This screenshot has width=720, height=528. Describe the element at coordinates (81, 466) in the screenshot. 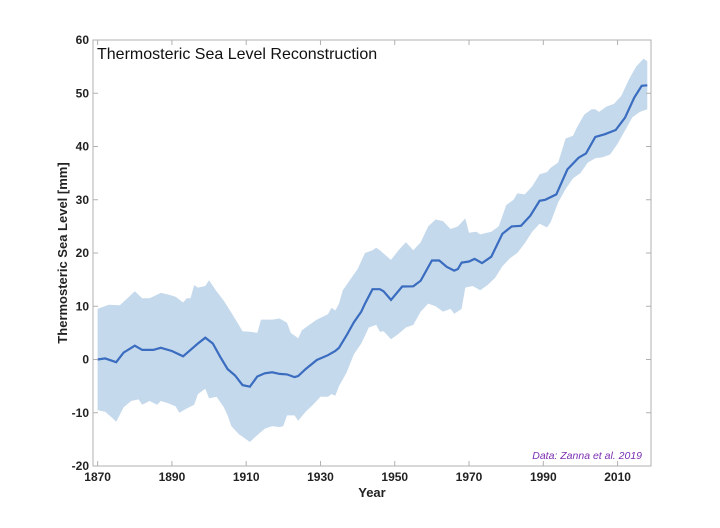

I see `y-tick-label: -20` at that location.